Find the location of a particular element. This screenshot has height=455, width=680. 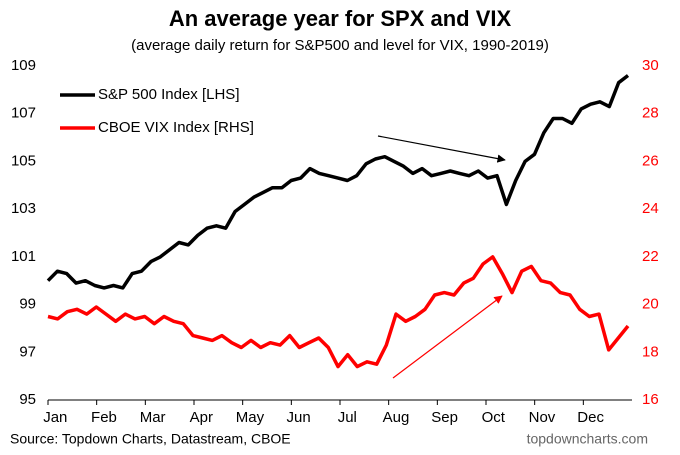

y-tick-label: 107 is located at coordinates (23, 113).